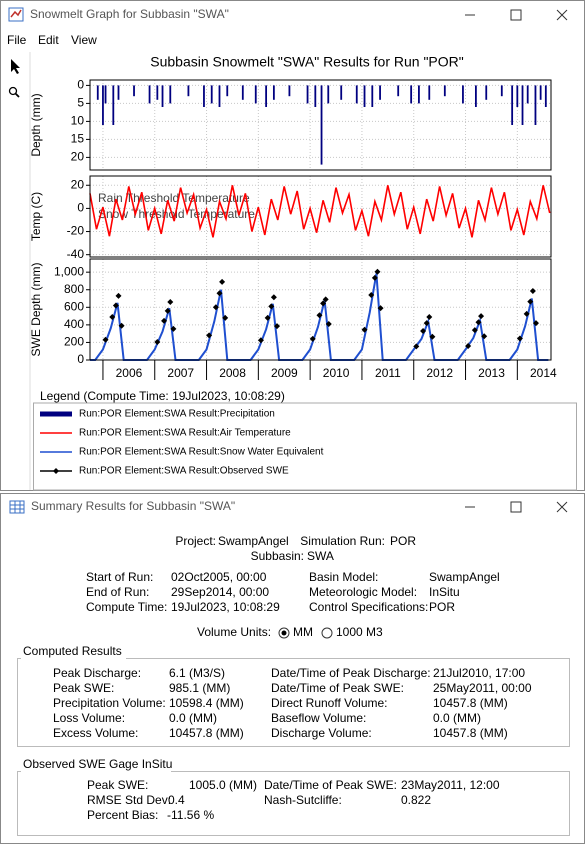 This screenshot has width=586, height=845. I want to click on computed-field: Date/Time of Peak SWE:, so click(337, 688).